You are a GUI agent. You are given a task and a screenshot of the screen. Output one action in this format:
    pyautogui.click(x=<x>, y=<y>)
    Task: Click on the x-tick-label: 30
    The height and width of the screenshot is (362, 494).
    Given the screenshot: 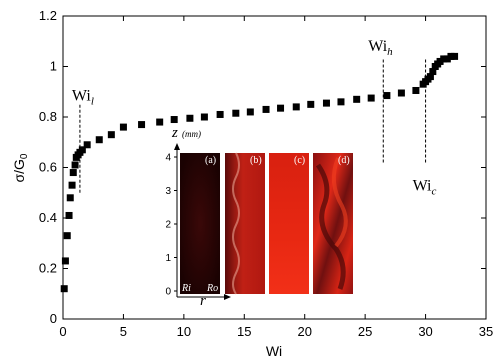 What is the action you would take?
    pyautogui.click(x=425, y=331)
    